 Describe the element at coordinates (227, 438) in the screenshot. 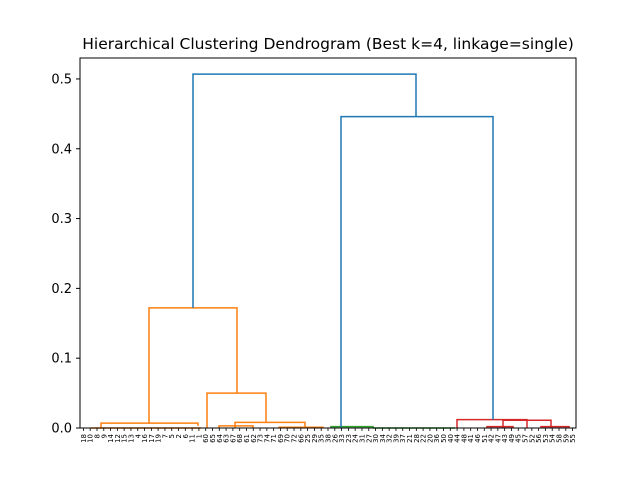

I see `leaf-label: 63` at that location.